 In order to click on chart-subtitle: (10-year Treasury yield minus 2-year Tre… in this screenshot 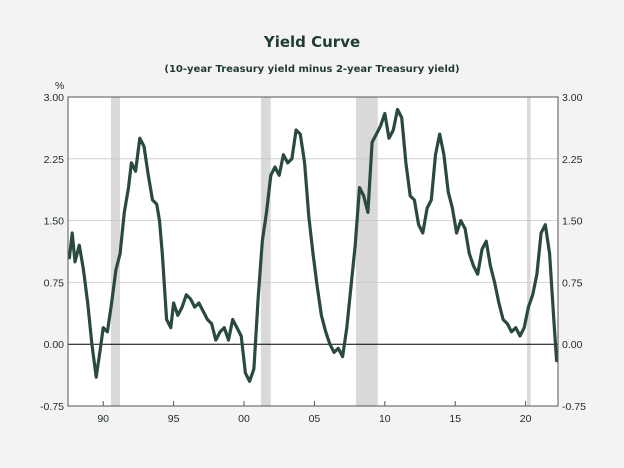, I will do `click(311, 69)`.